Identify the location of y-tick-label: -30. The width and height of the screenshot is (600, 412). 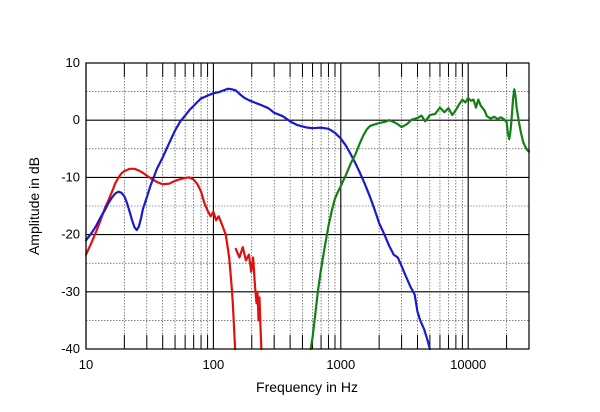
(70, 291).